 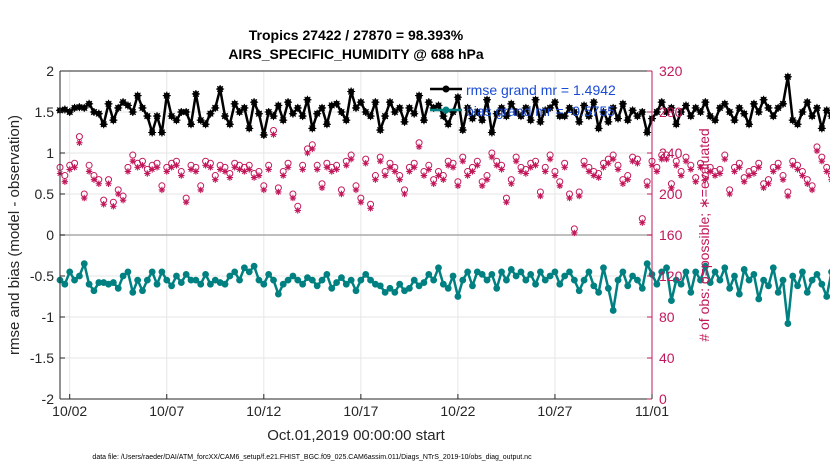 I want to click on y-axis-label: rmse and bias (model - observation), so click(x=14, y=235).